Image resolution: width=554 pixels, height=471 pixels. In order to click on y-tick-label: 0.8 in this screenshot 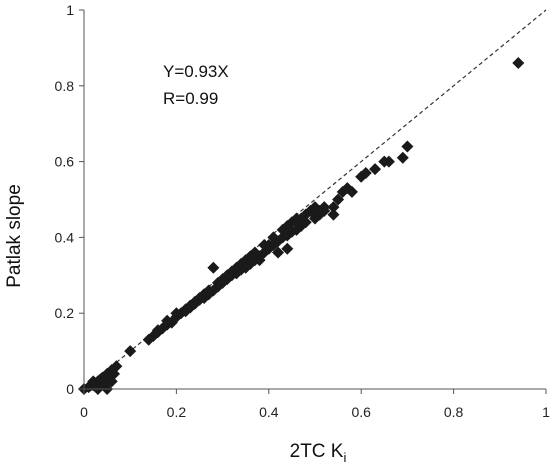, I will do `click(65, 86)`.